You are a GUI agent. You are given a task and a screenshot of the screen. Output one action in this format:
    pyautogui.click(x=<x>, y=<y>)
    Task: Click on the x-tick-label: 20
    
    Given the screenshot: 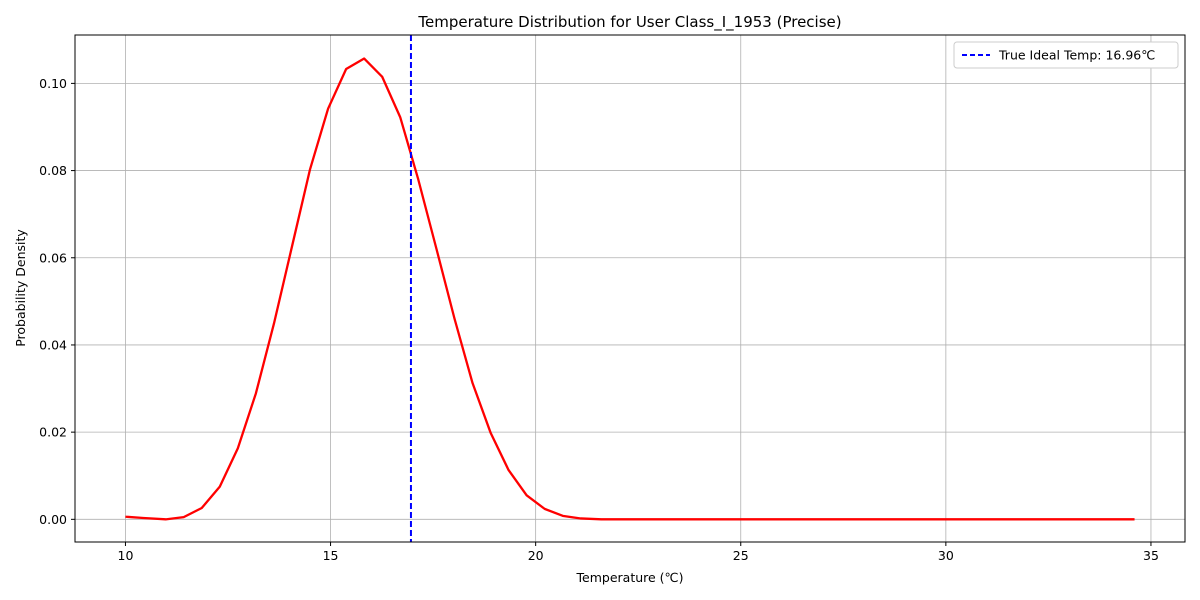 What is the action you would take?
    pyautogui.click(x=536, y=555)
    